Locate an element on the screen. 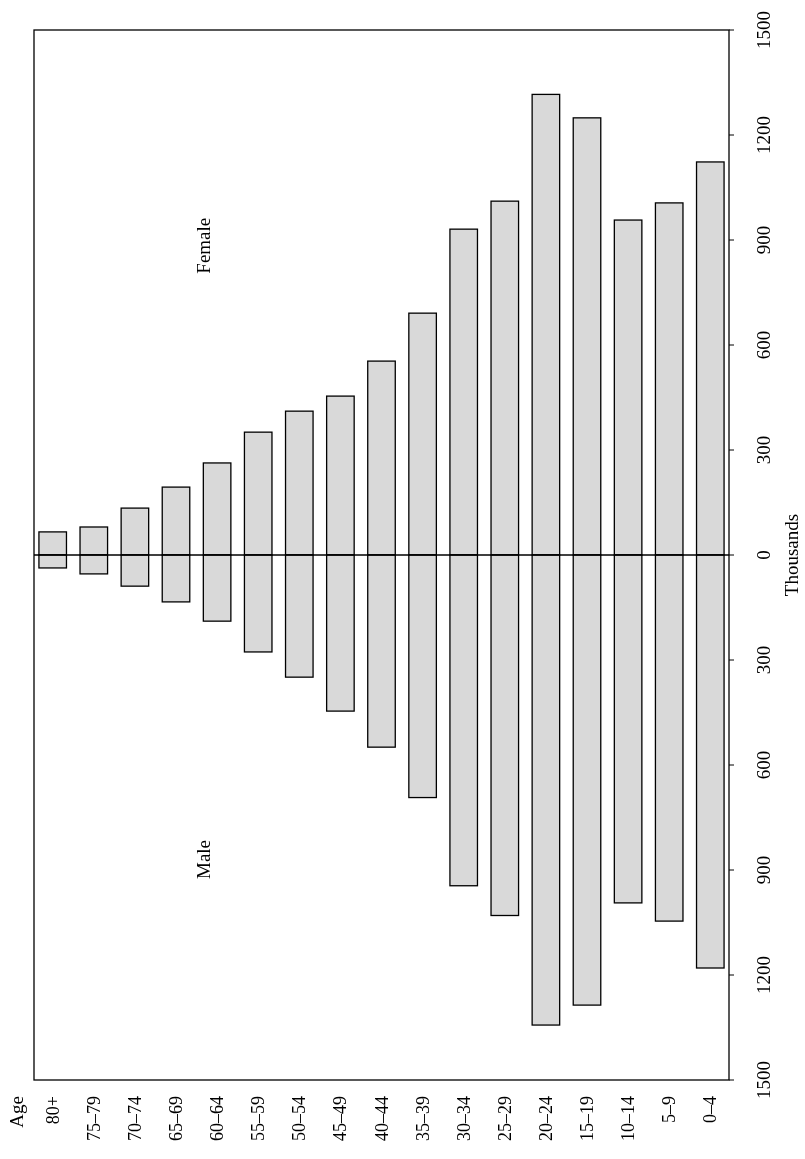 The width and height of the screenshot is (805, 1159). x-tick-label: 35–39 is located at coordinates (422, 1118).